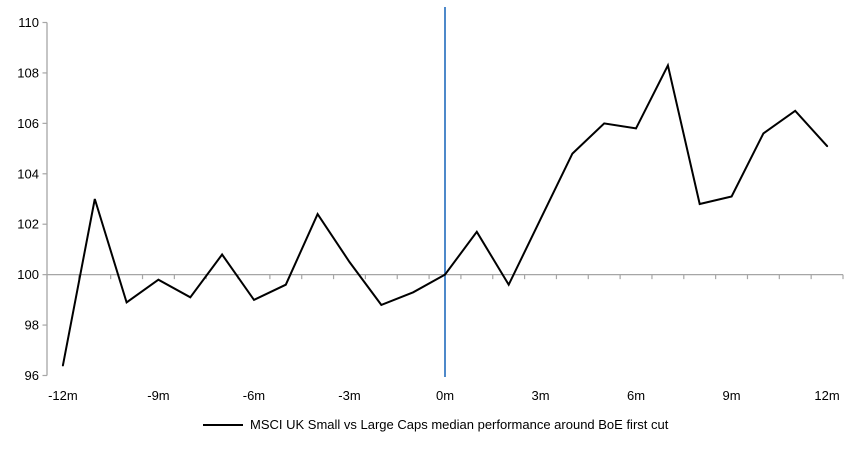 The height and width of the screenshot is (450, 852). What do you see at coordinates (28, 173) in the screenshot?
I see `y-tick-label: 104` at bounding box center [28, 173].